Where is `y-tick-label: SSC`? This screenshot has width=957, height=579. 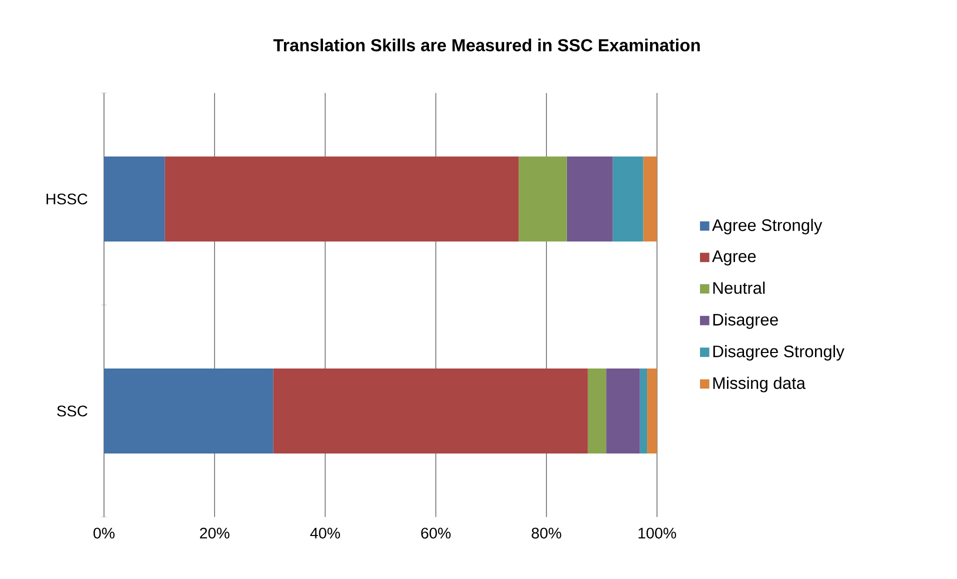 y-tick-label: SSC is located at coordinates (72, 411).